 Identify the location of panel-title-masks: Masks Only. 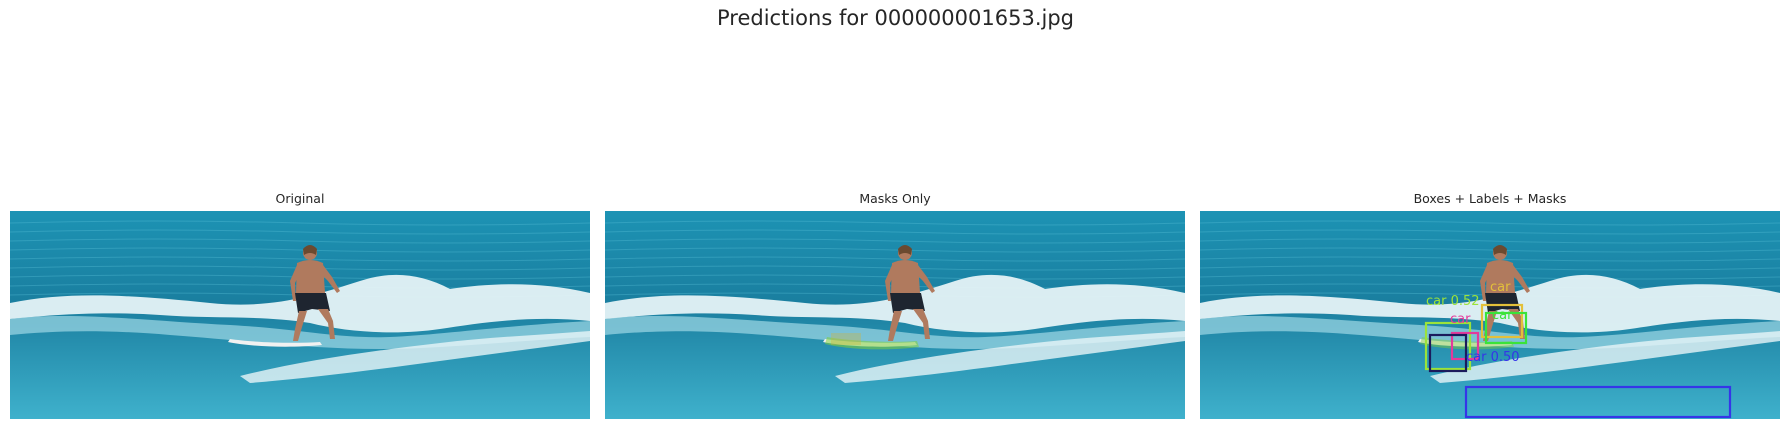
(895, 198).